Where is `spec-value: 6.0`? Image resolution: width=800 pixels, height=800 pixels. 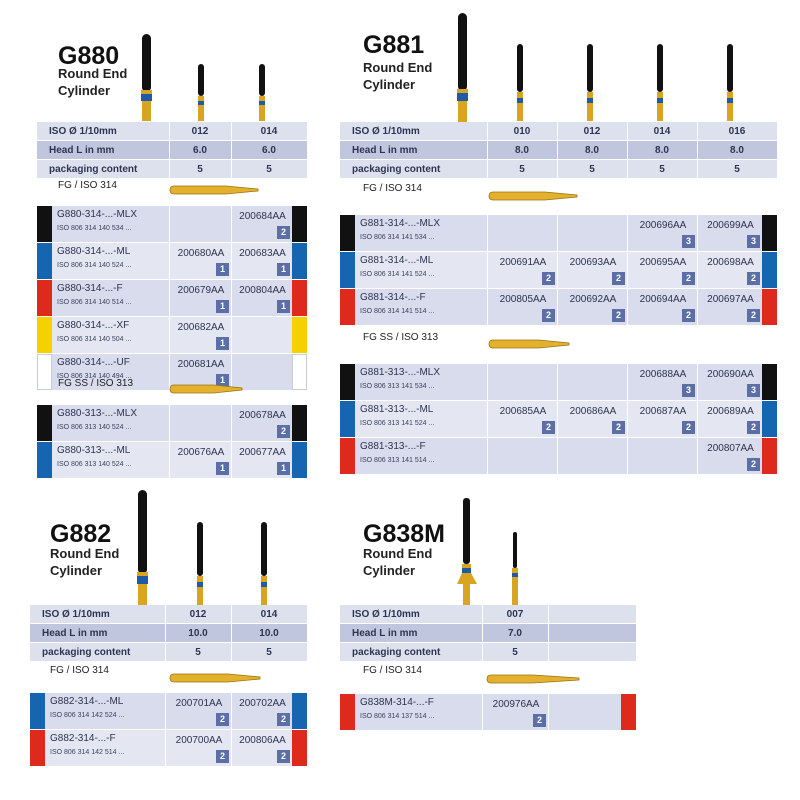 spec-value: 6.0 is located at coordinates (200, 150).